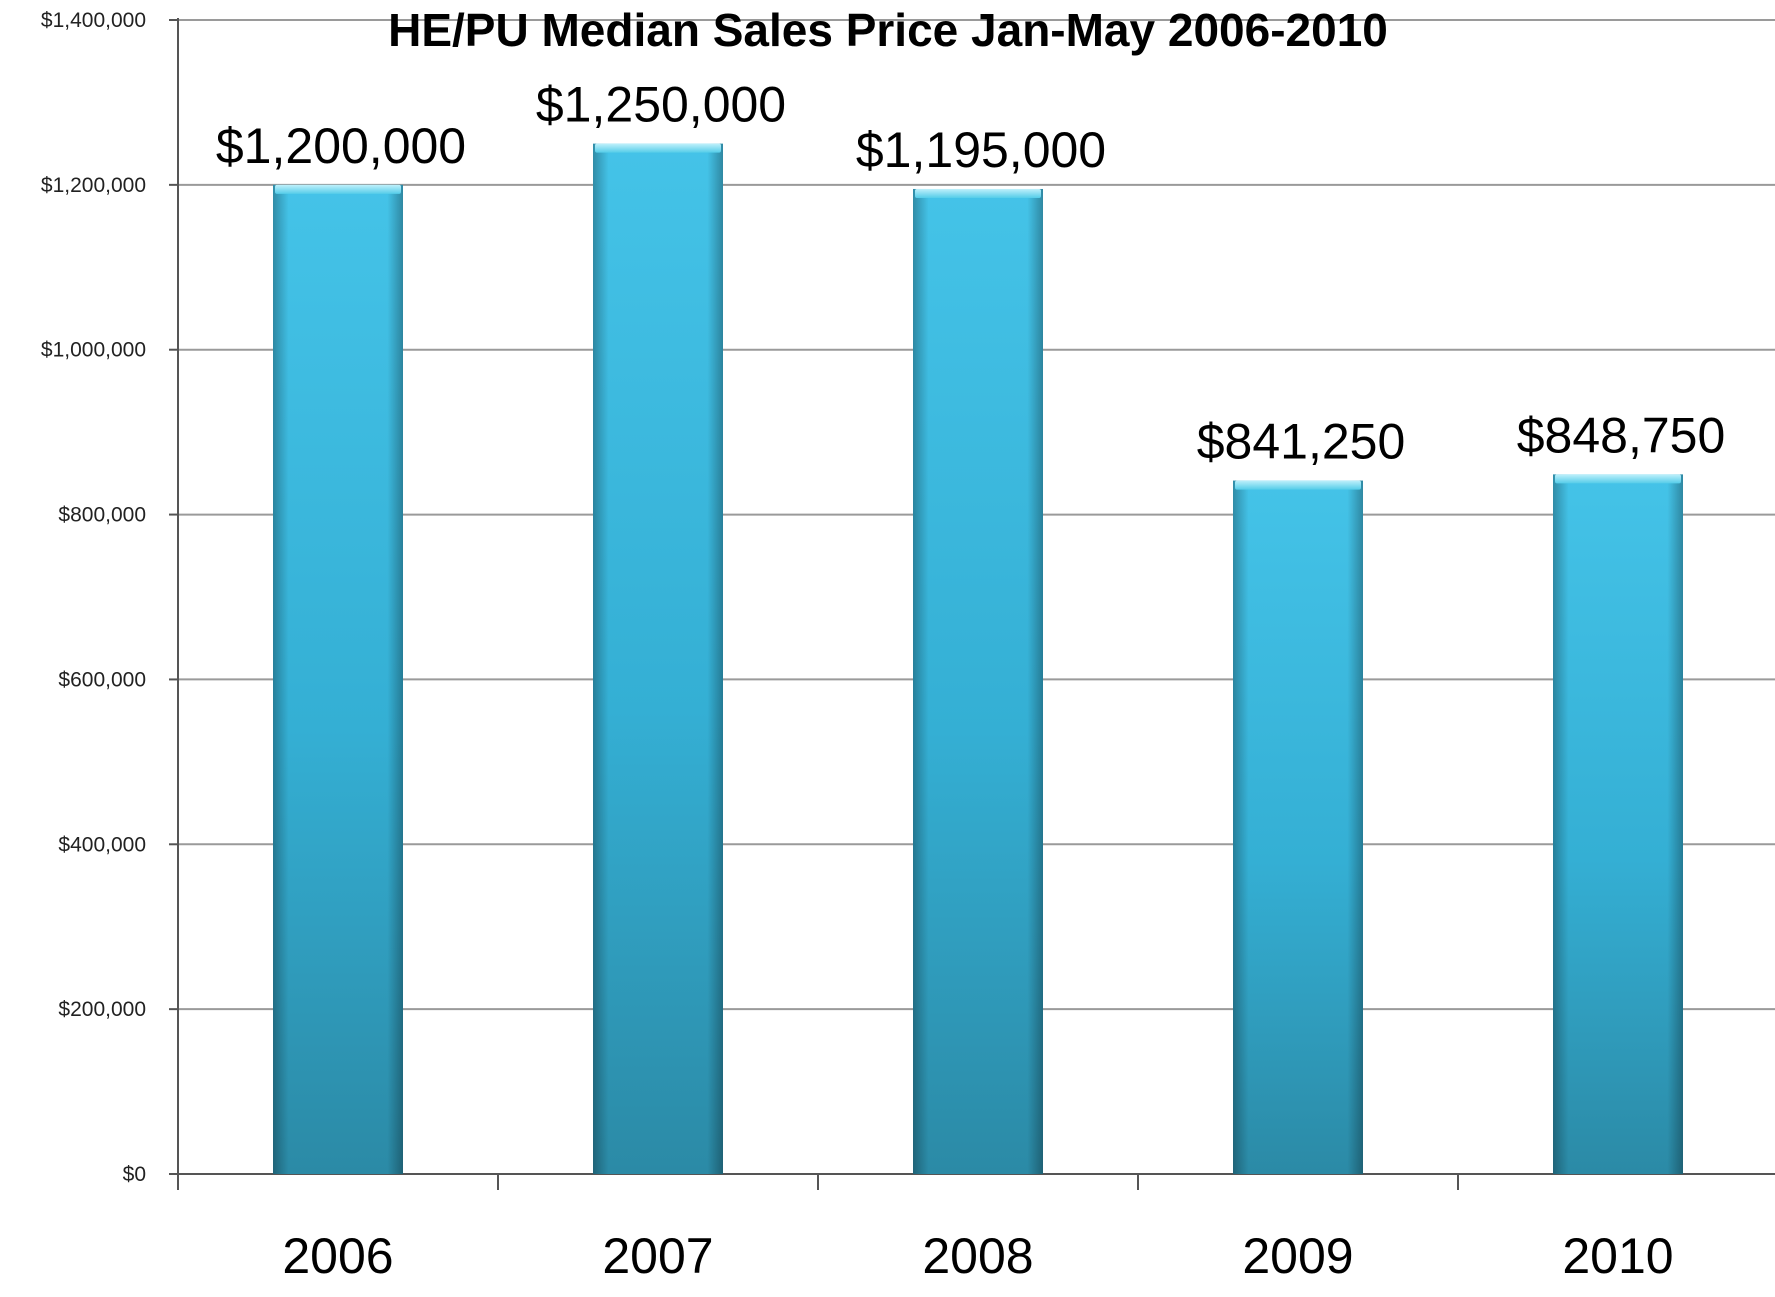 This screenshot has height=1297, width=1775. Describe the element at coordinates (1617, 1256) in the screenshot. I see `x-tick-label: 2010` at that location.